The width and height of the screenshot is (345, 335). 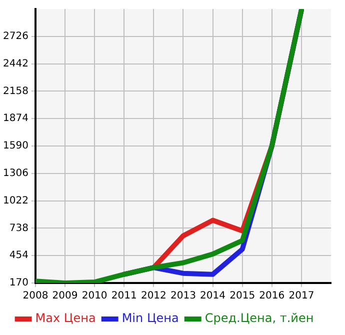 What do you see at coordinates (18, 228) in the screenshot?
I see `y-tick-label: 738` at bounding box center [18, 228].